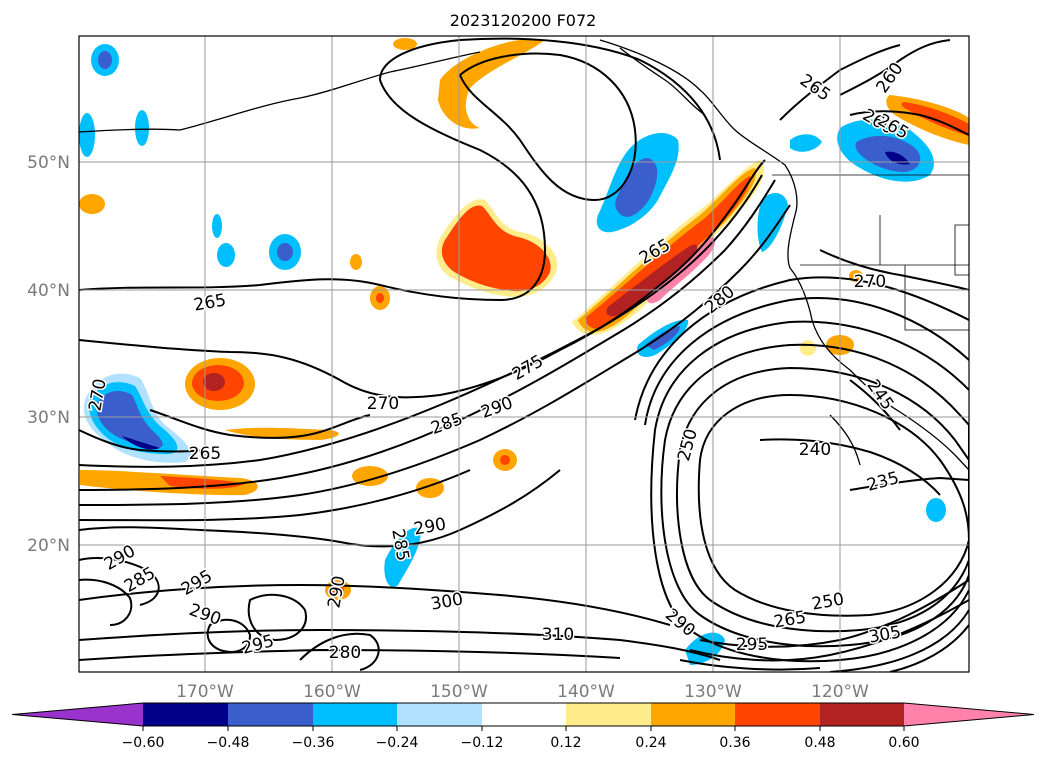 This screenshot has width=1047, height=765. What do you see at coordinates (819, 743) in the screenshot?
I see `colorbar-tick-label: 0.48` at bounding box center [819, 743].